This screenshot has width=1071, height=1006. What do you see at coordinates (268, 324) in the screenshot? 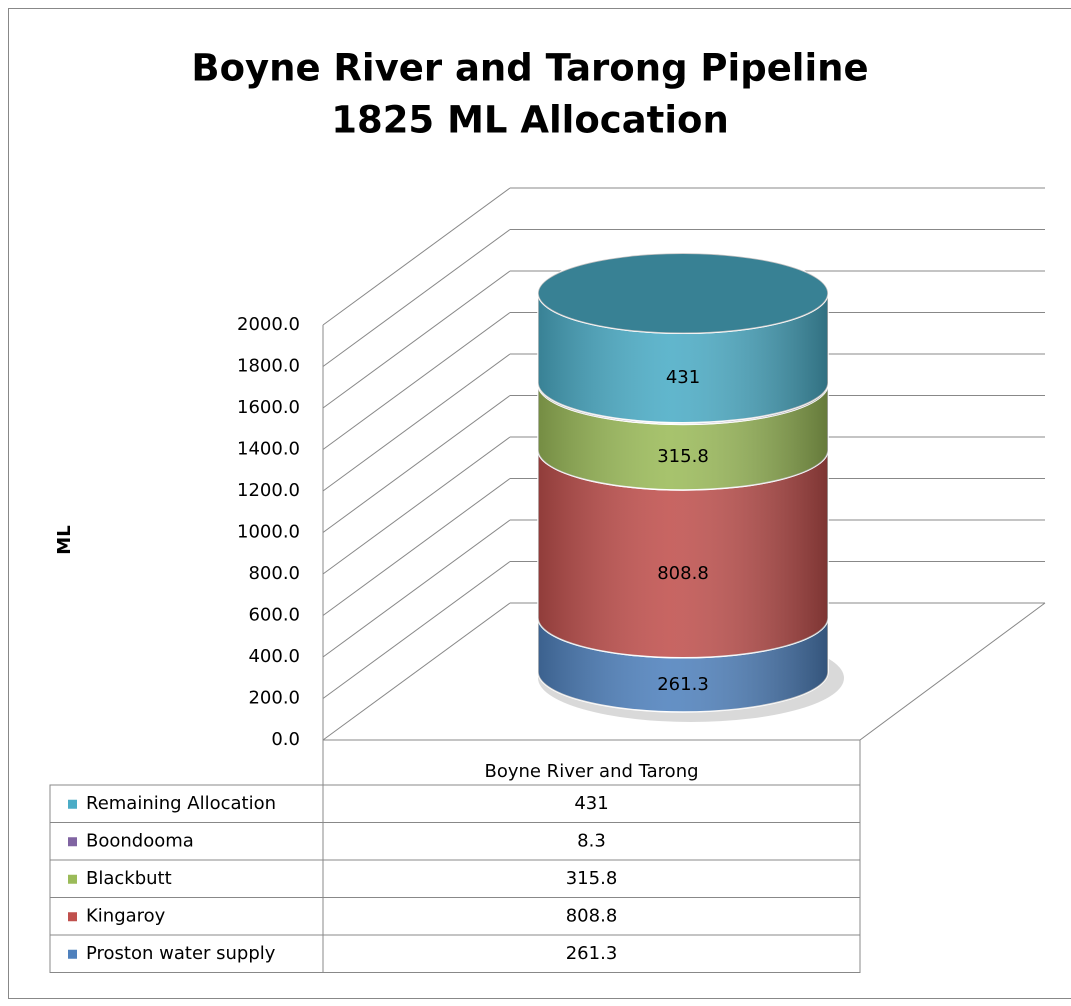
I see `y-tick-label: 2000.0` at bounding box center [268, 324].